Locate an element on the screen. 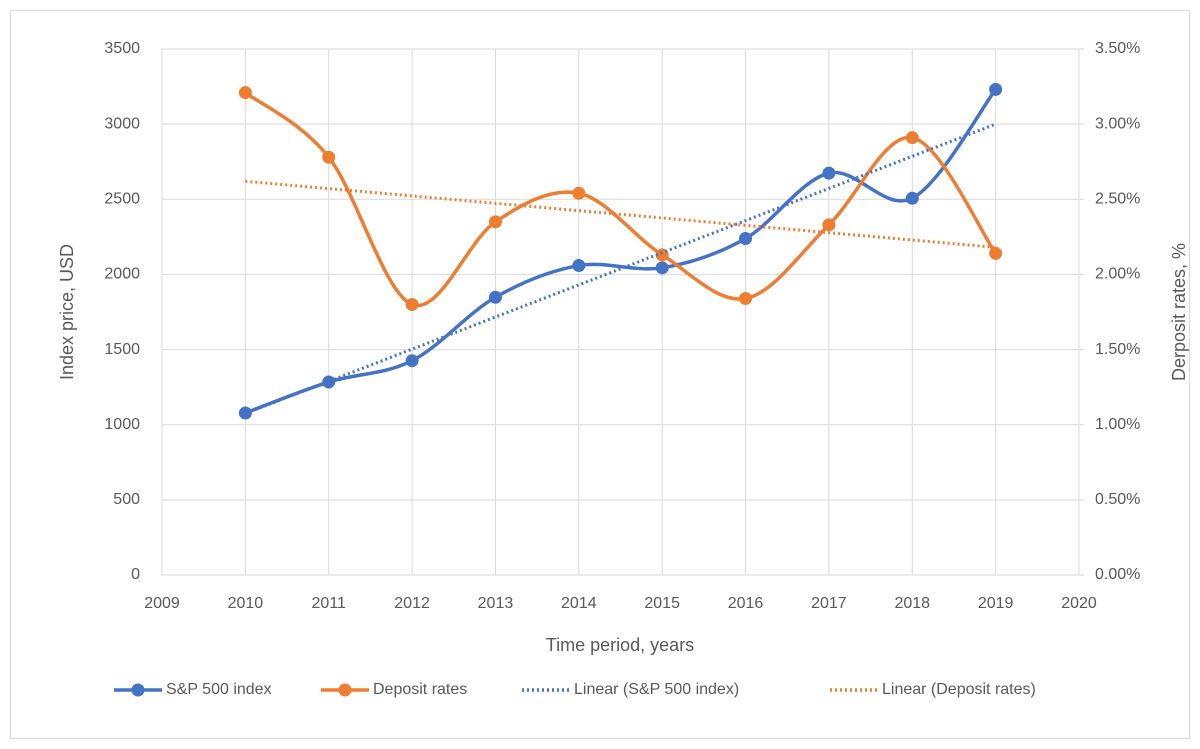 This screenshot has height=749, width=1200. y2-tick-label: 0.50% is located at coordinates (1117, 499).